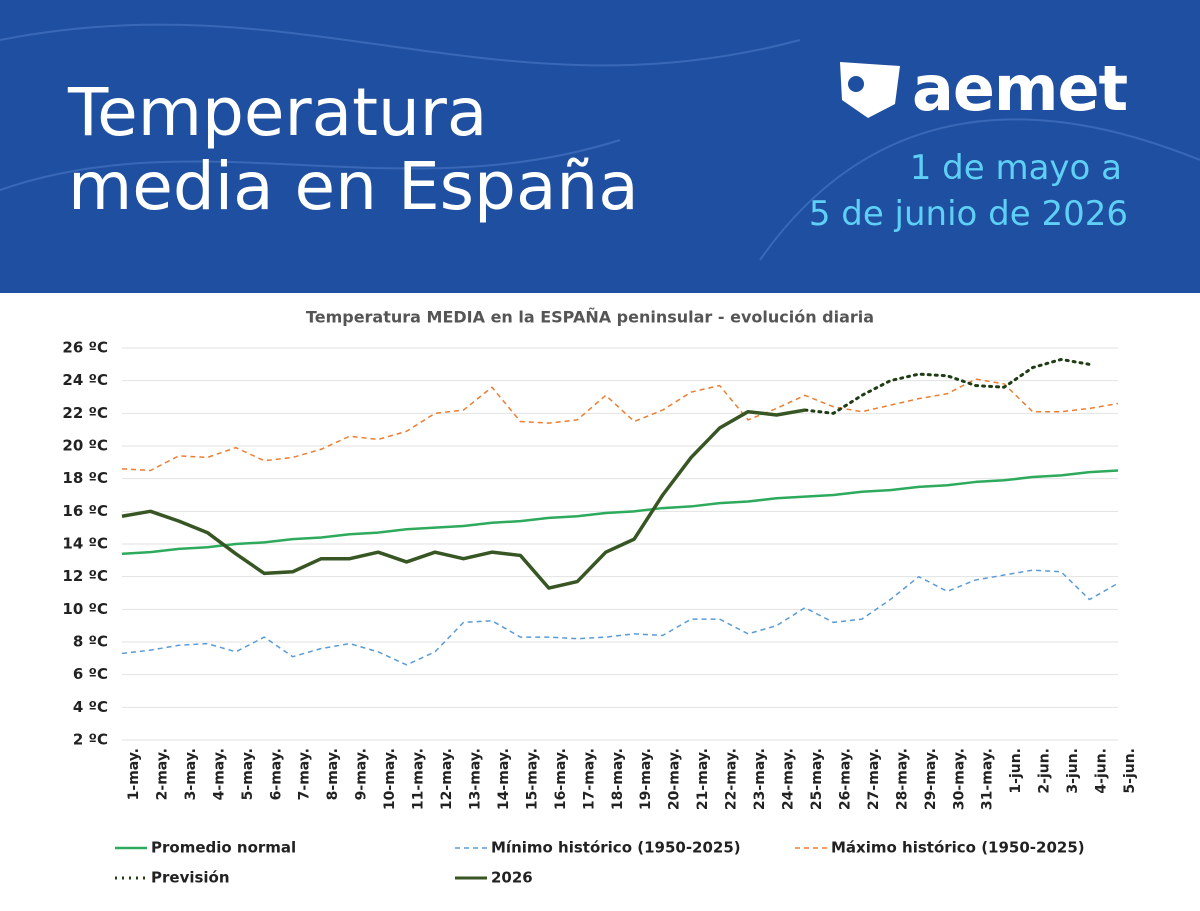 The width and height of the screenshot is (1200, 911). What do you see at coordinates (988, 779) in the screenshot?
I see `x-tick-label: 31-may.` at bounding box center [988, 779].